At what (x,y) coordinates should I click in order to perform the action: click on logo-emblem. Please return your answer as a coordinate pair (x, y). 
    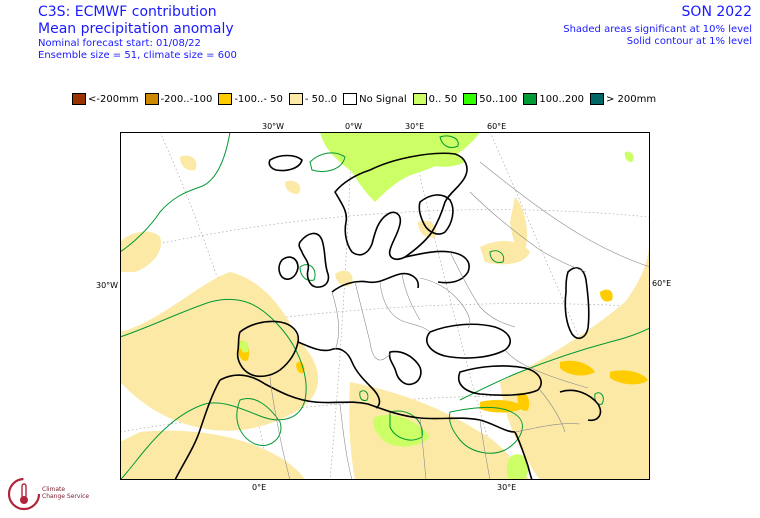
    Looking at the image, I should click on (24, 494).